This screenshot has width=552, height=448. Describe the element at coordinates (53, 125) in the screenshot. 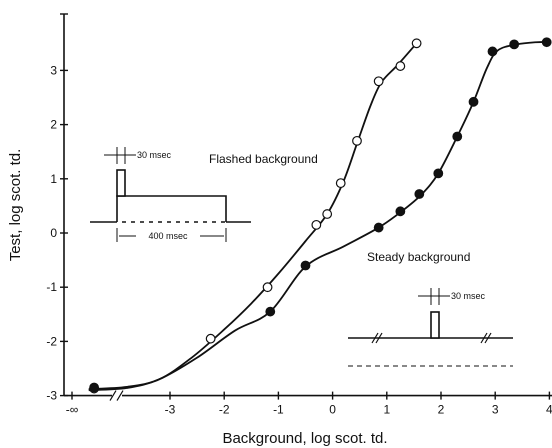

I see `y-tick-label: 2` at that location.